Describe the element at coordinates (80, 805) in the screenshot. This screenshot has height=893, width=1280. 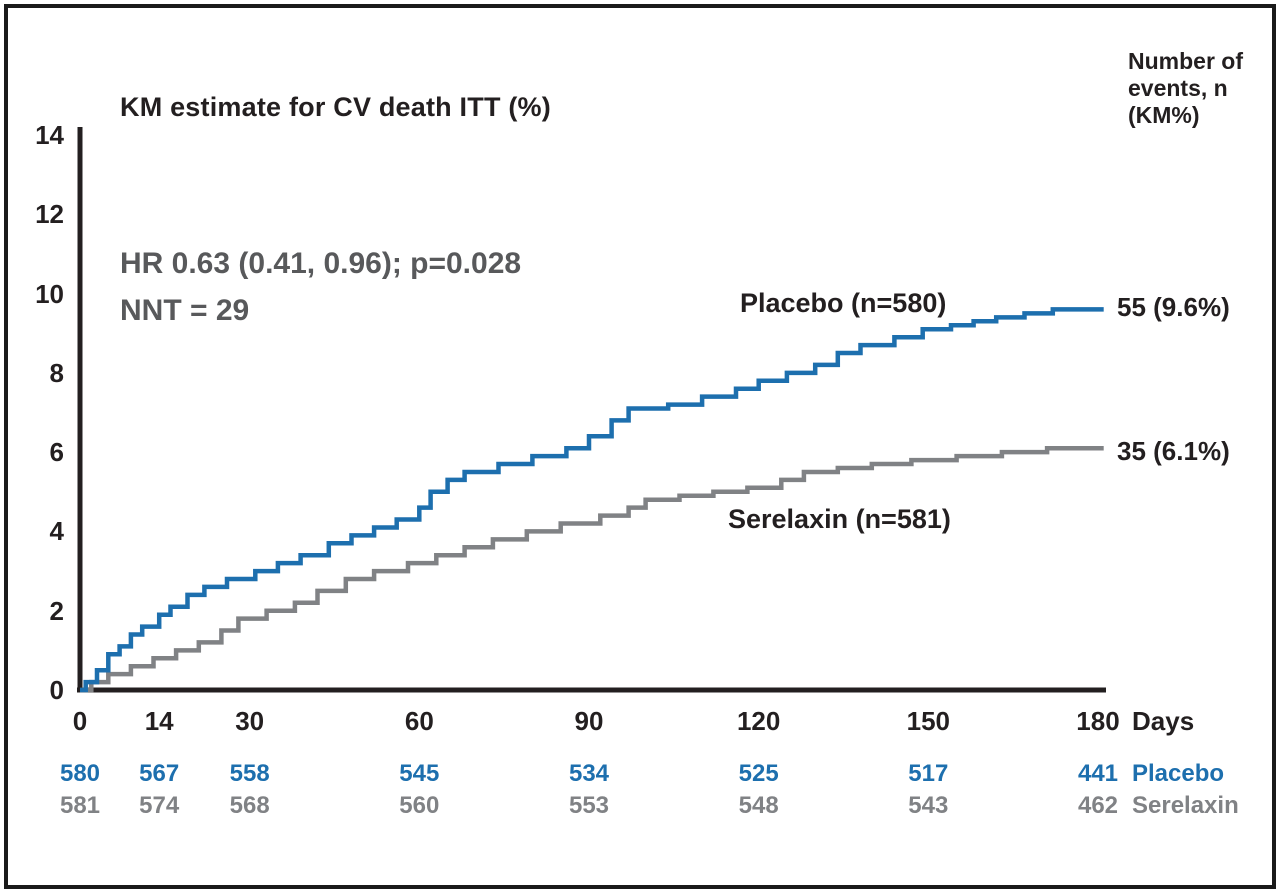
I see `at-risk-serelaxin-day0: 581` at that location.